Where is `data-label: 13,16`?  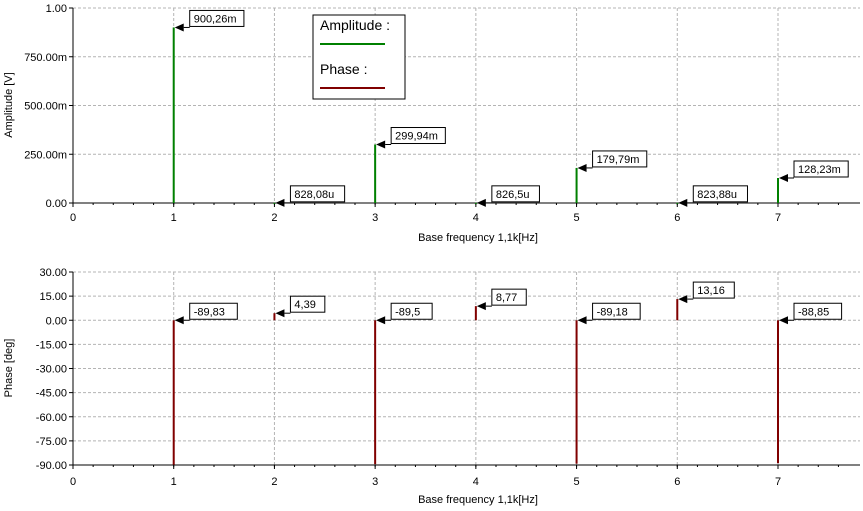 data-label: 13,16 is located at coordinates (711, 291).